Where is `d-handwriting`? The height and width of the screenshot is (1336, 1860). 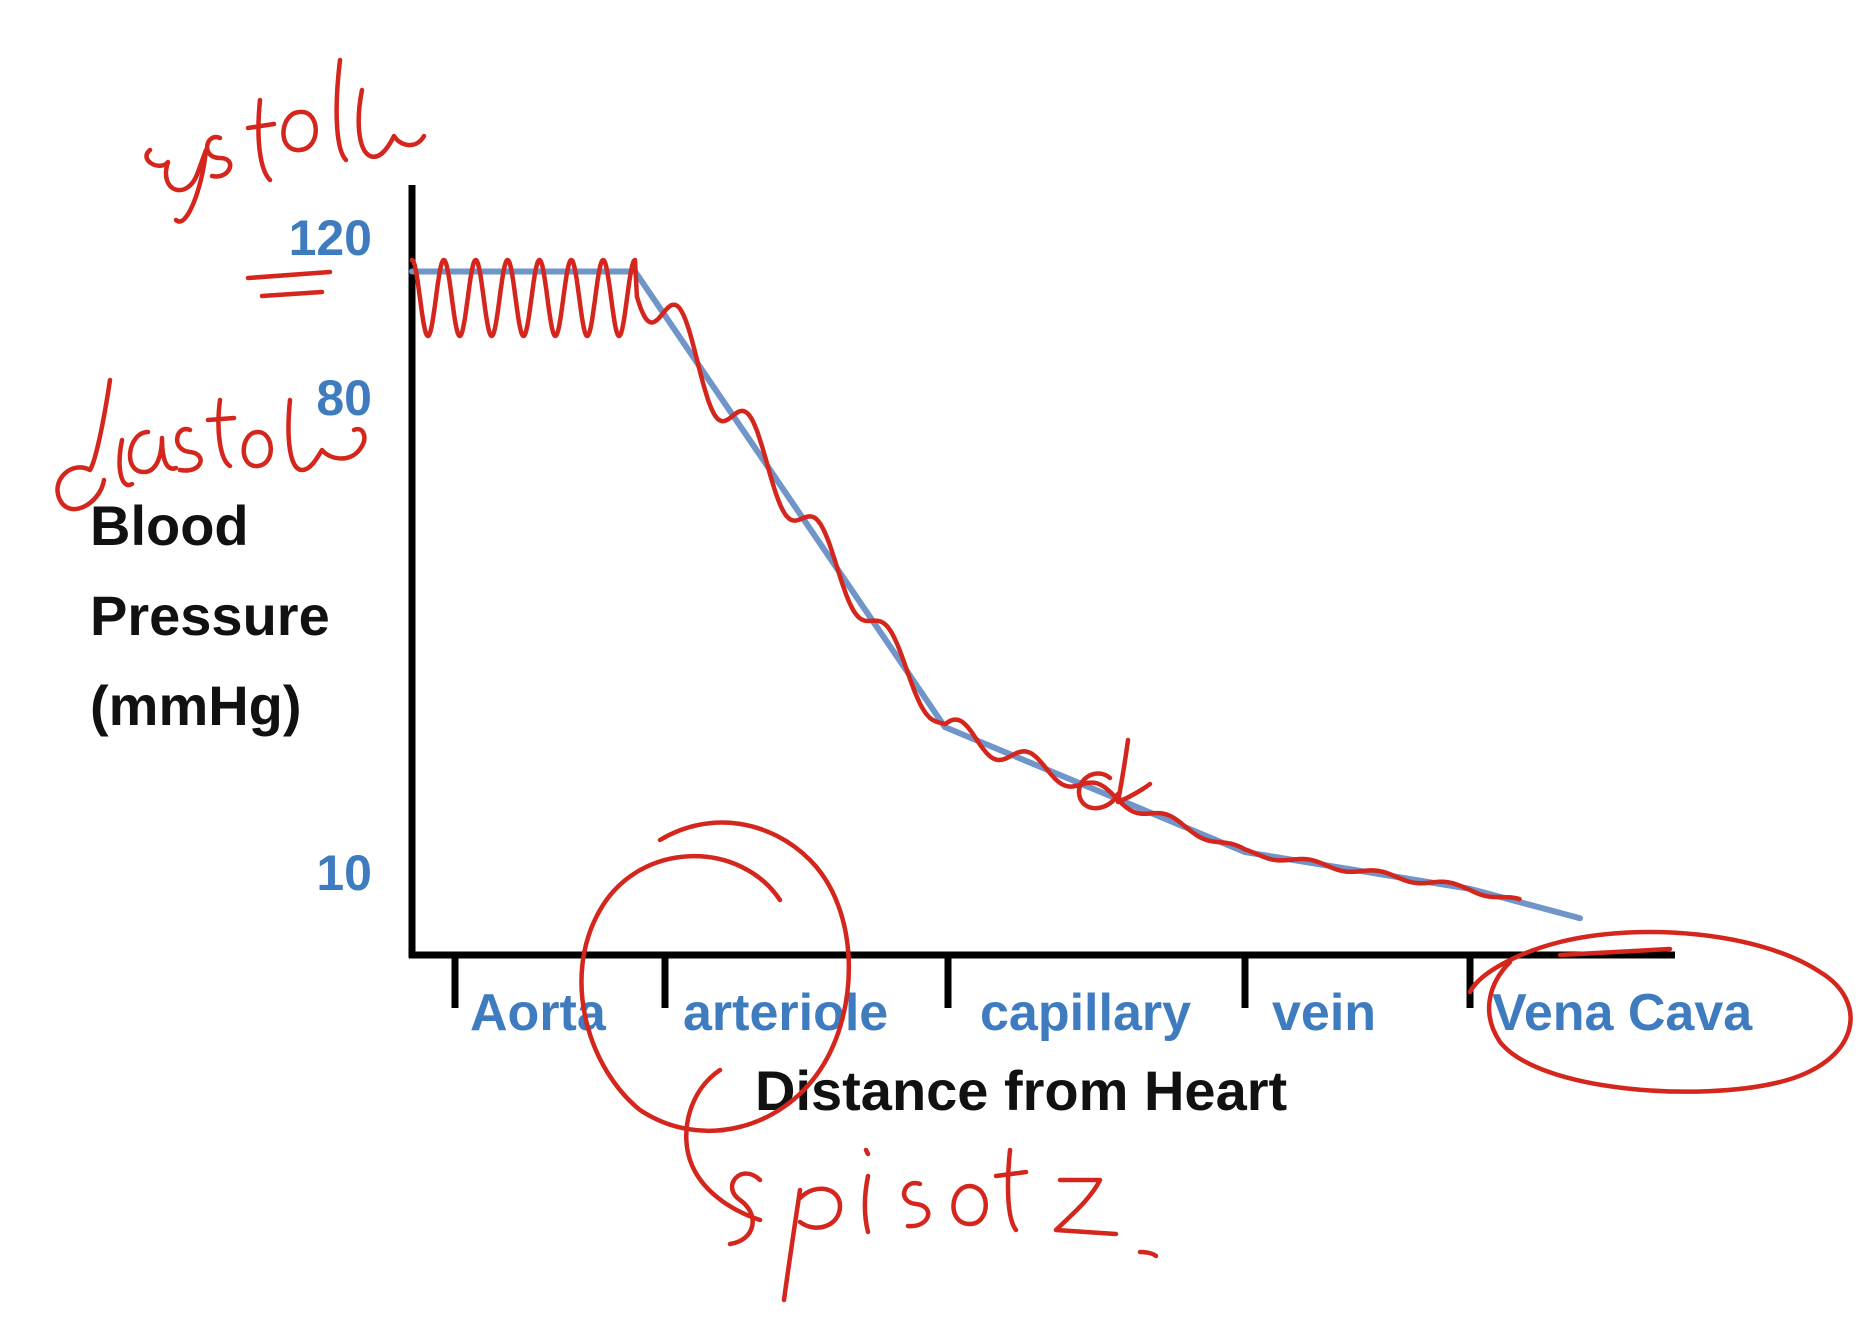 d-handwriting is located at coordinates (1114, 774).